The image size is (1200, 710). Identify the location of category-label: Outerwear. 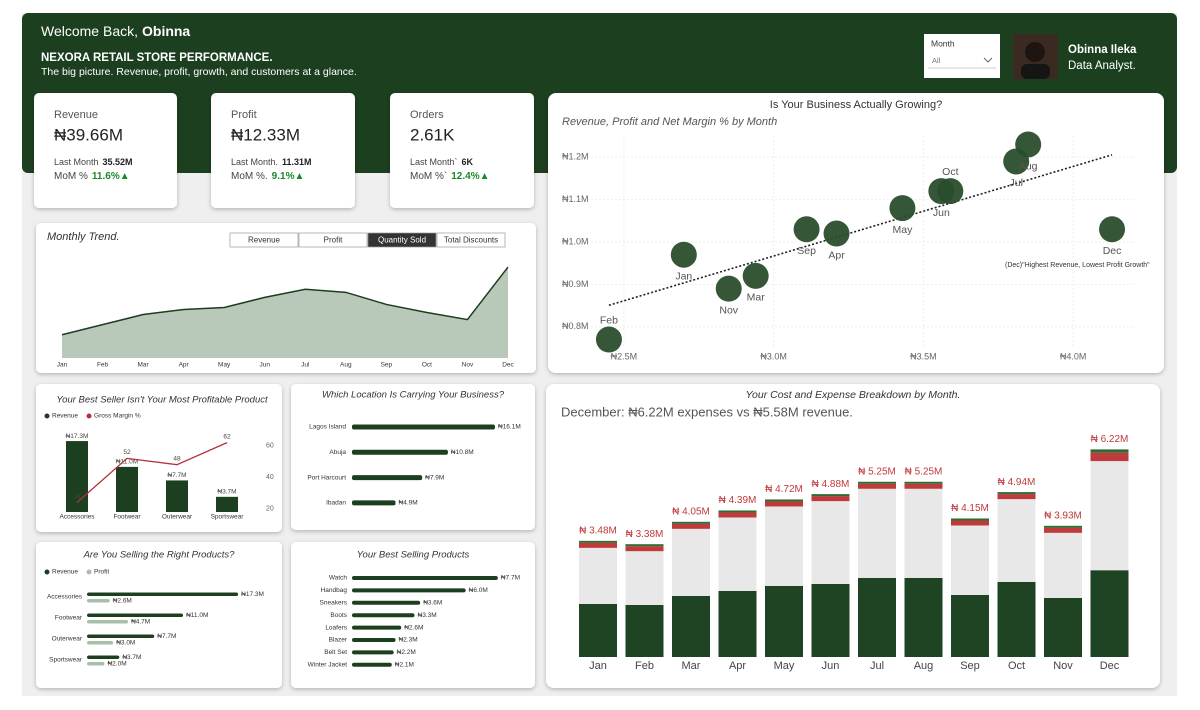
(67, 639).